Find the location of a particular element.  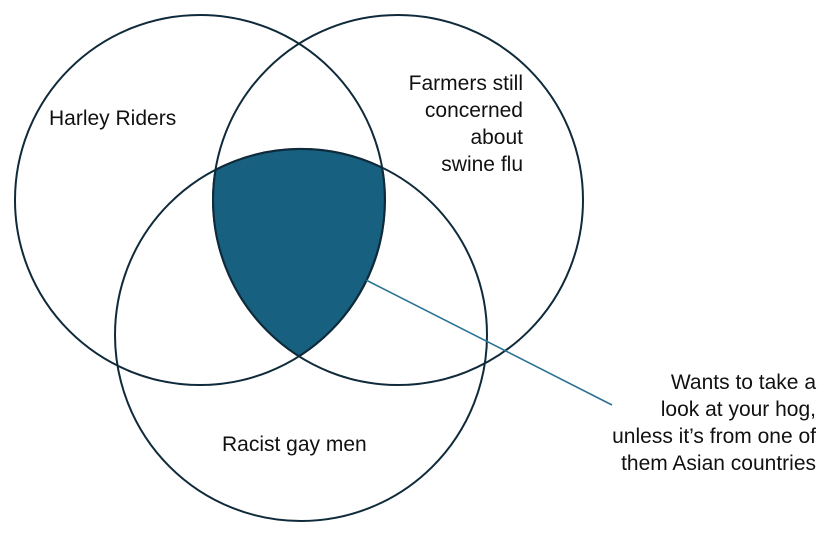

callout-text-line: look at your hog, is located at coordinates (738, 409).